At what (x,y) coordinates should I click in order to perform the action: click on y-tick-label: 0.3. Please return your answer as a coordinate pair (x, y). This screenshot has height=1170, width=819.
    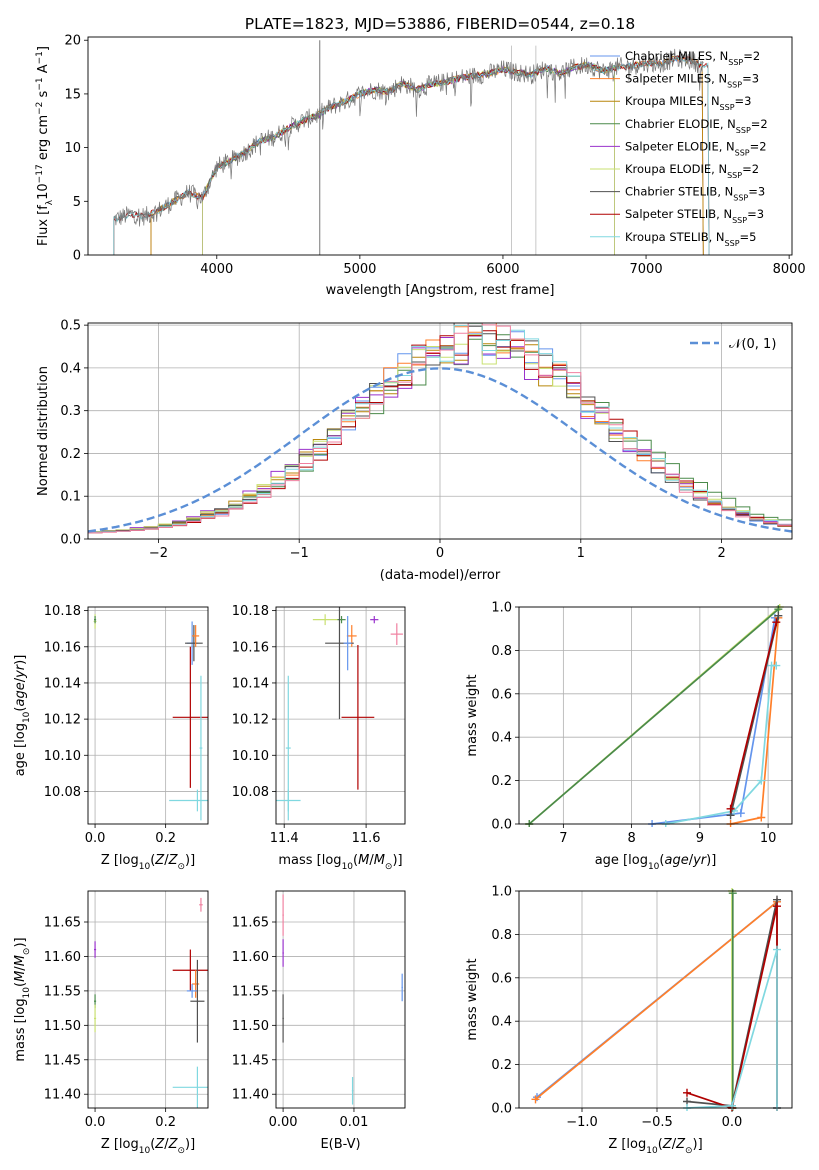
    Looking at the image, I should click on (70, 411).